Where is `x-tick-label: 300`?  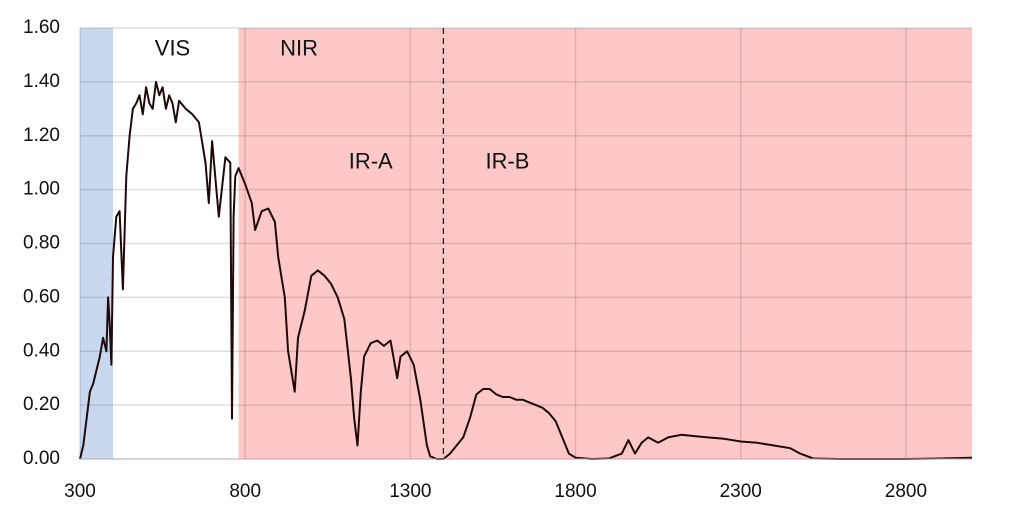
x-tick-label: 300 is located at coordinates (80, 491).